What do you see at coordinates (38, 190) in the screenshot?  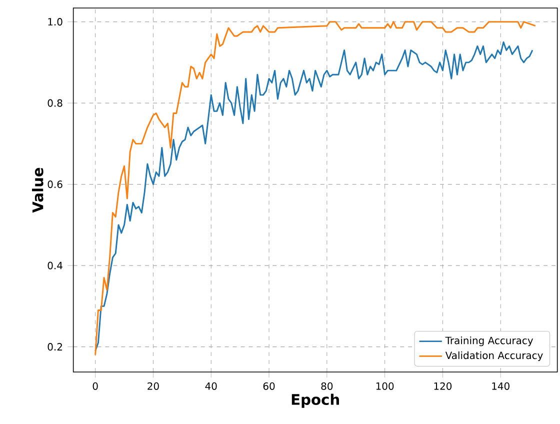 I see `y-axis-title: Value` at bounding box center [38, 190].